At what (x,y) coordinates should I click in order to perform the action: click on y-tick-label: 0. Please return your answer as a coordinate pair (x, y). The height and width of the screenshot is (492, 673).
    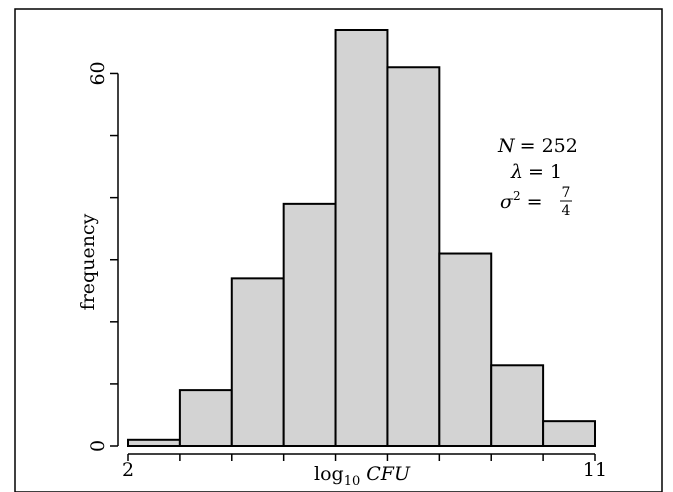
    Looking at the image, I should click on (98, 446).